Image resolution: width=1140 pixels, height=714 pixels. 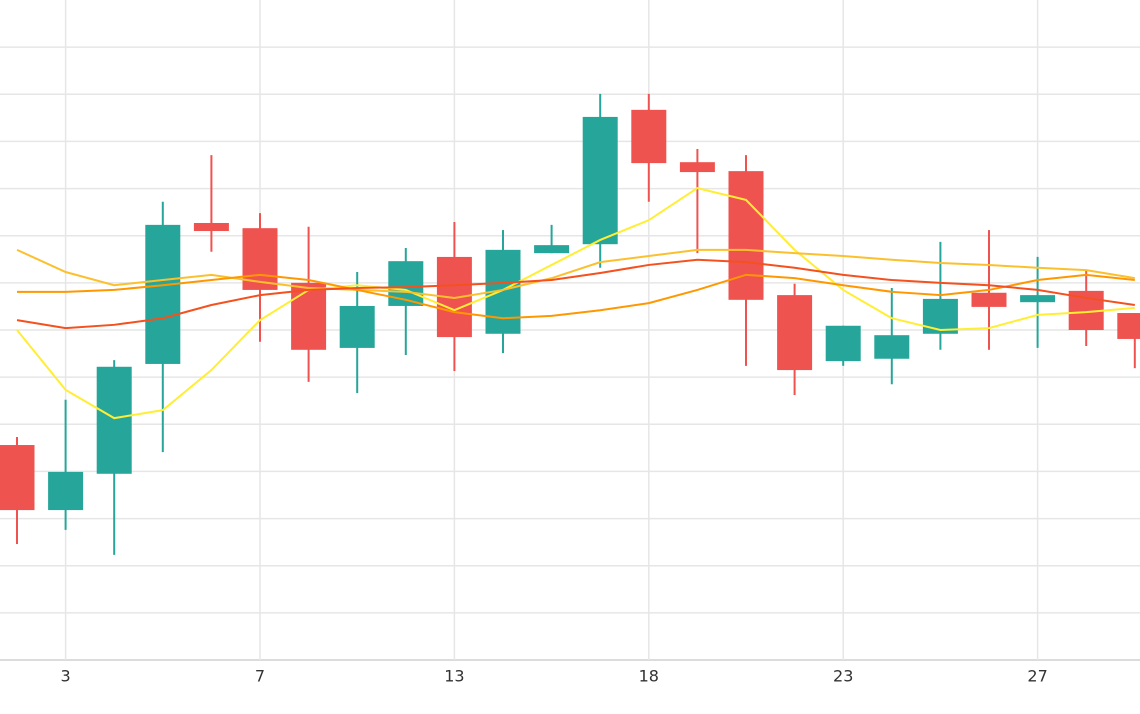 I want to click on x-tick-label: 13, so click(x=454, y=676).